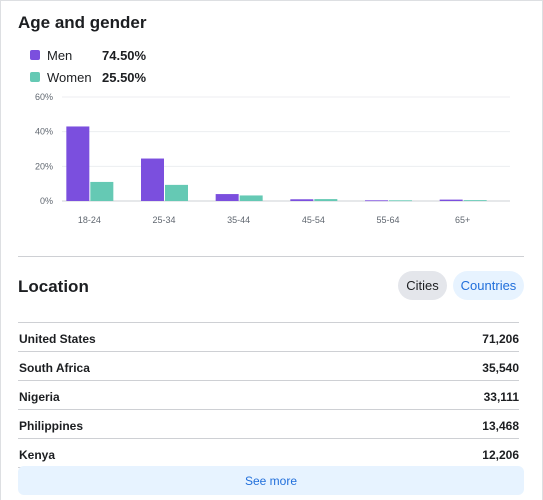 This screenshot has width=543, height=500. Describe the element at coordinates (268, 366) in the screenshot. I see `location-row: South Africa 35,540` at that location.